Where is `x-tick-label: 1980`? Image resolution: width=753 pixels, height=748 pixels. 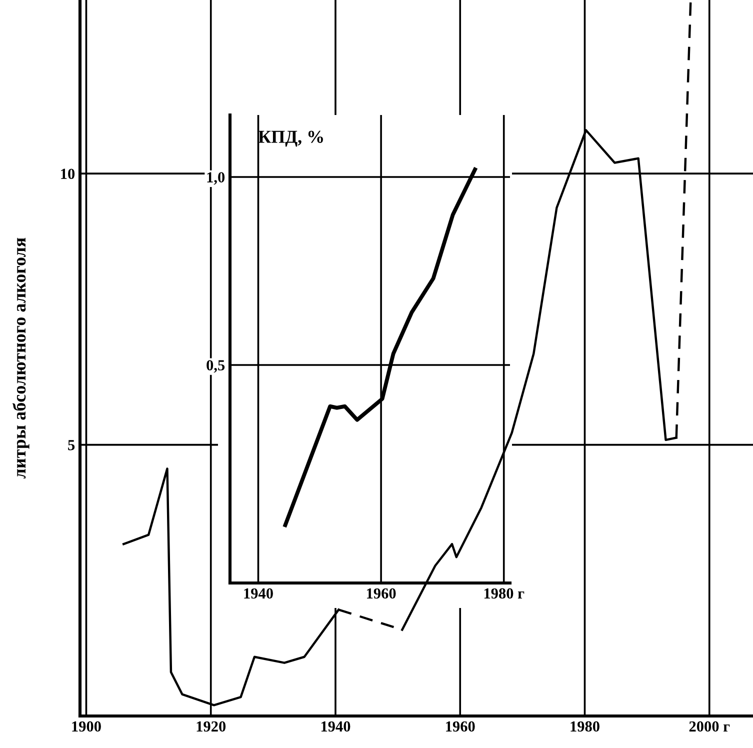 x-tick-label: 1980 is located at coordinates (585, 726).